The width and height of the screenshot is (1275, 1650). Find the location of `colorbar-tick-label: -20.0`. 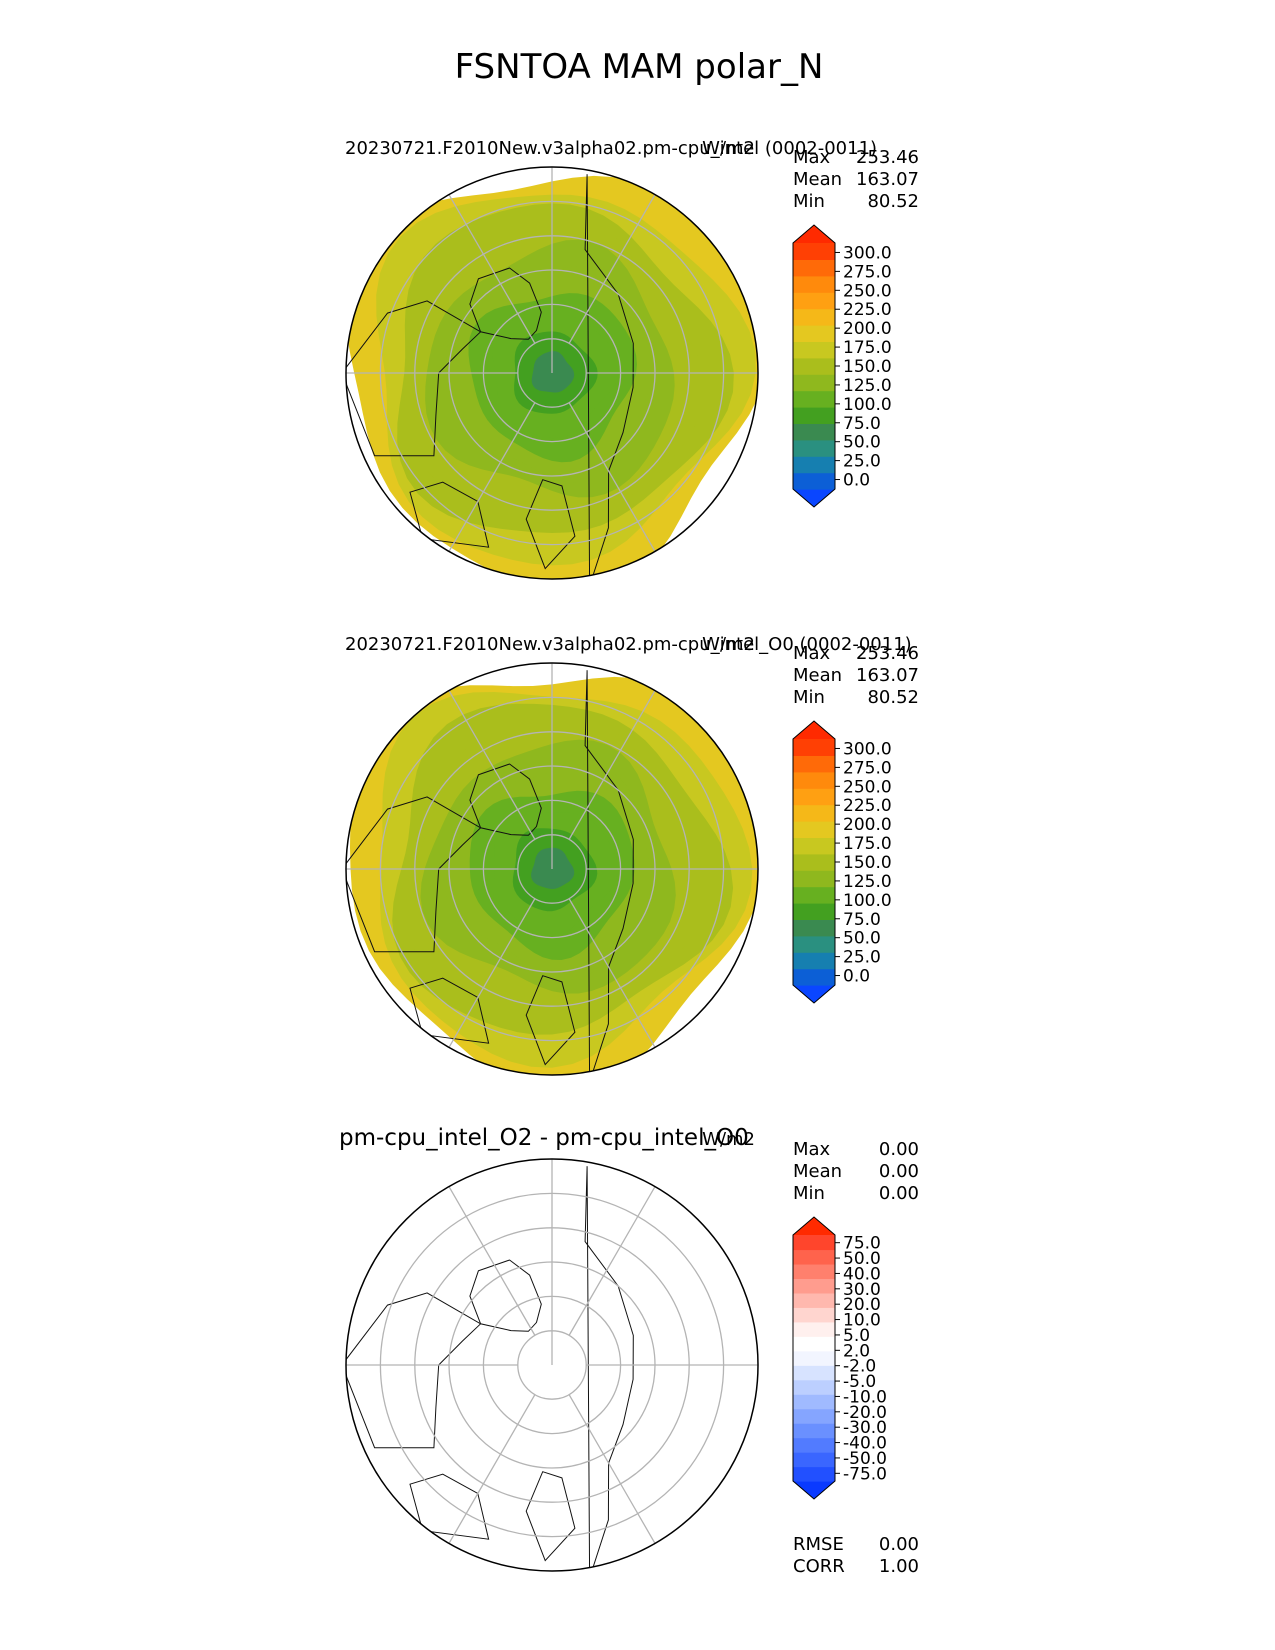

colorbar-tick-label: -20.0 is located at coordinates (865, 1413).